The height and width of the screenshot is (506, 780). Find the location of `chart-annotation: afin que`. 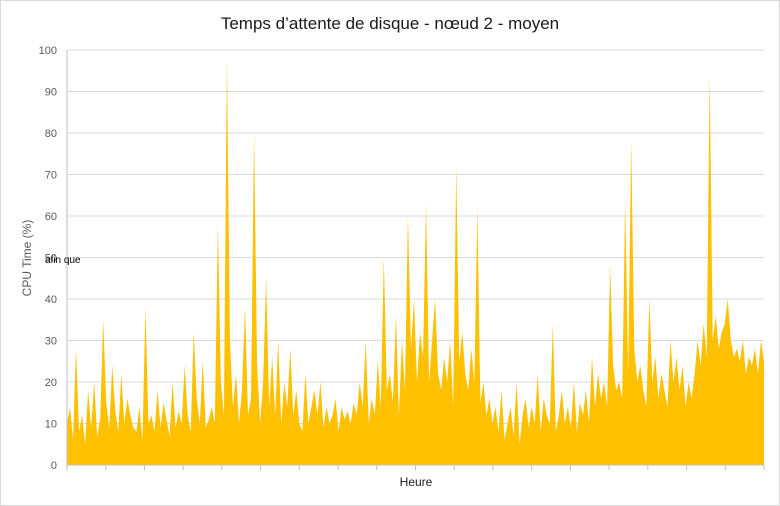

chart-annotation: afin que is located at coordinates (63, 260).